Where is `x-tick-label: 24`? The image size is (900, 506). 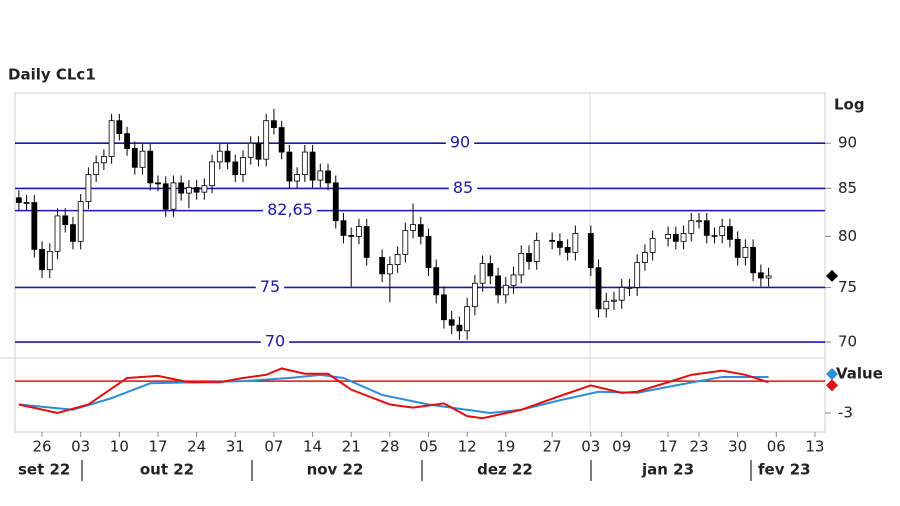 x-tick-label: 24 is located at coordinates (196, 447).